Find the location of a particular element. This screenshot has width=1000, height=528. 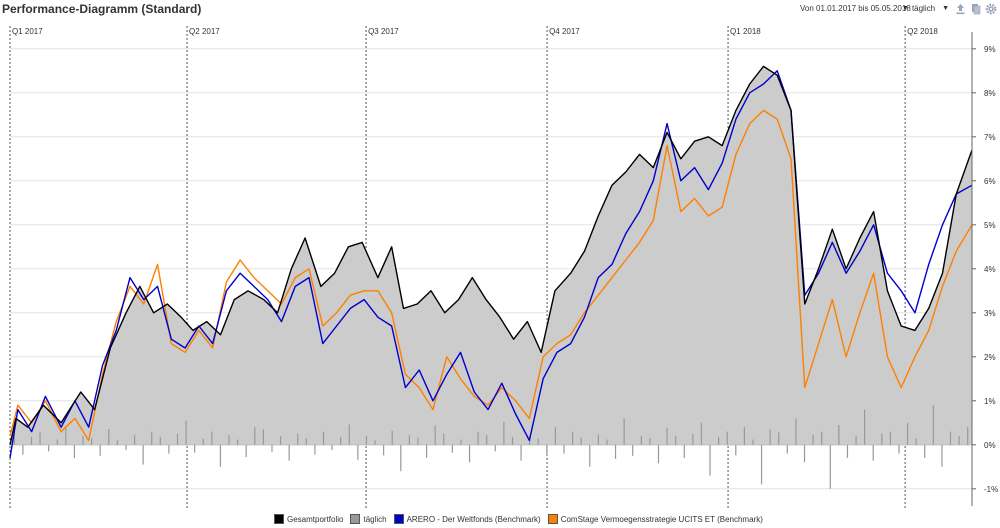

y-tick-label: 9% is located at coordinates (990, 49).